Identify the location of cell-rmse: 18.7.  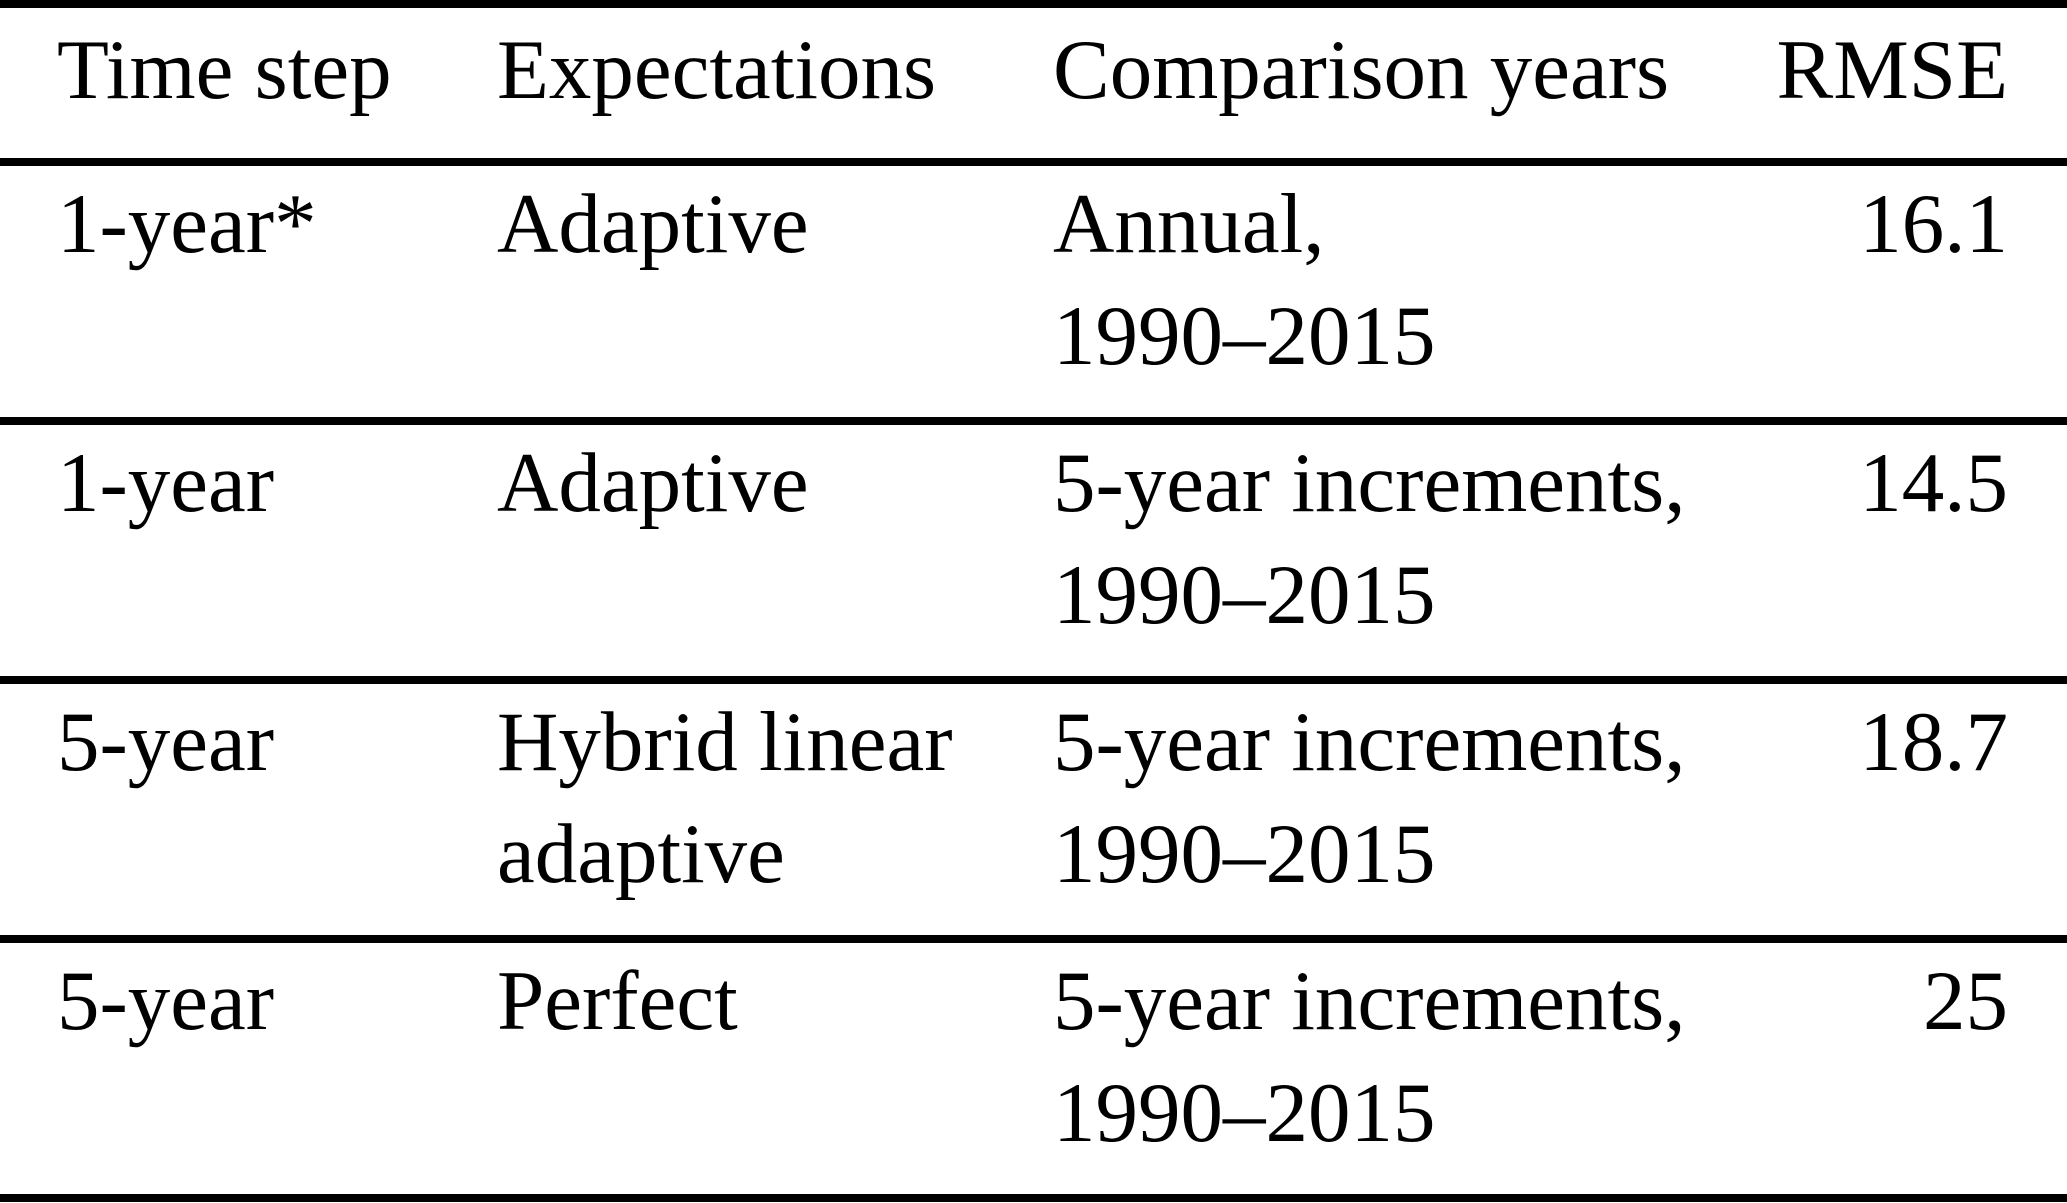
(1933, 742).